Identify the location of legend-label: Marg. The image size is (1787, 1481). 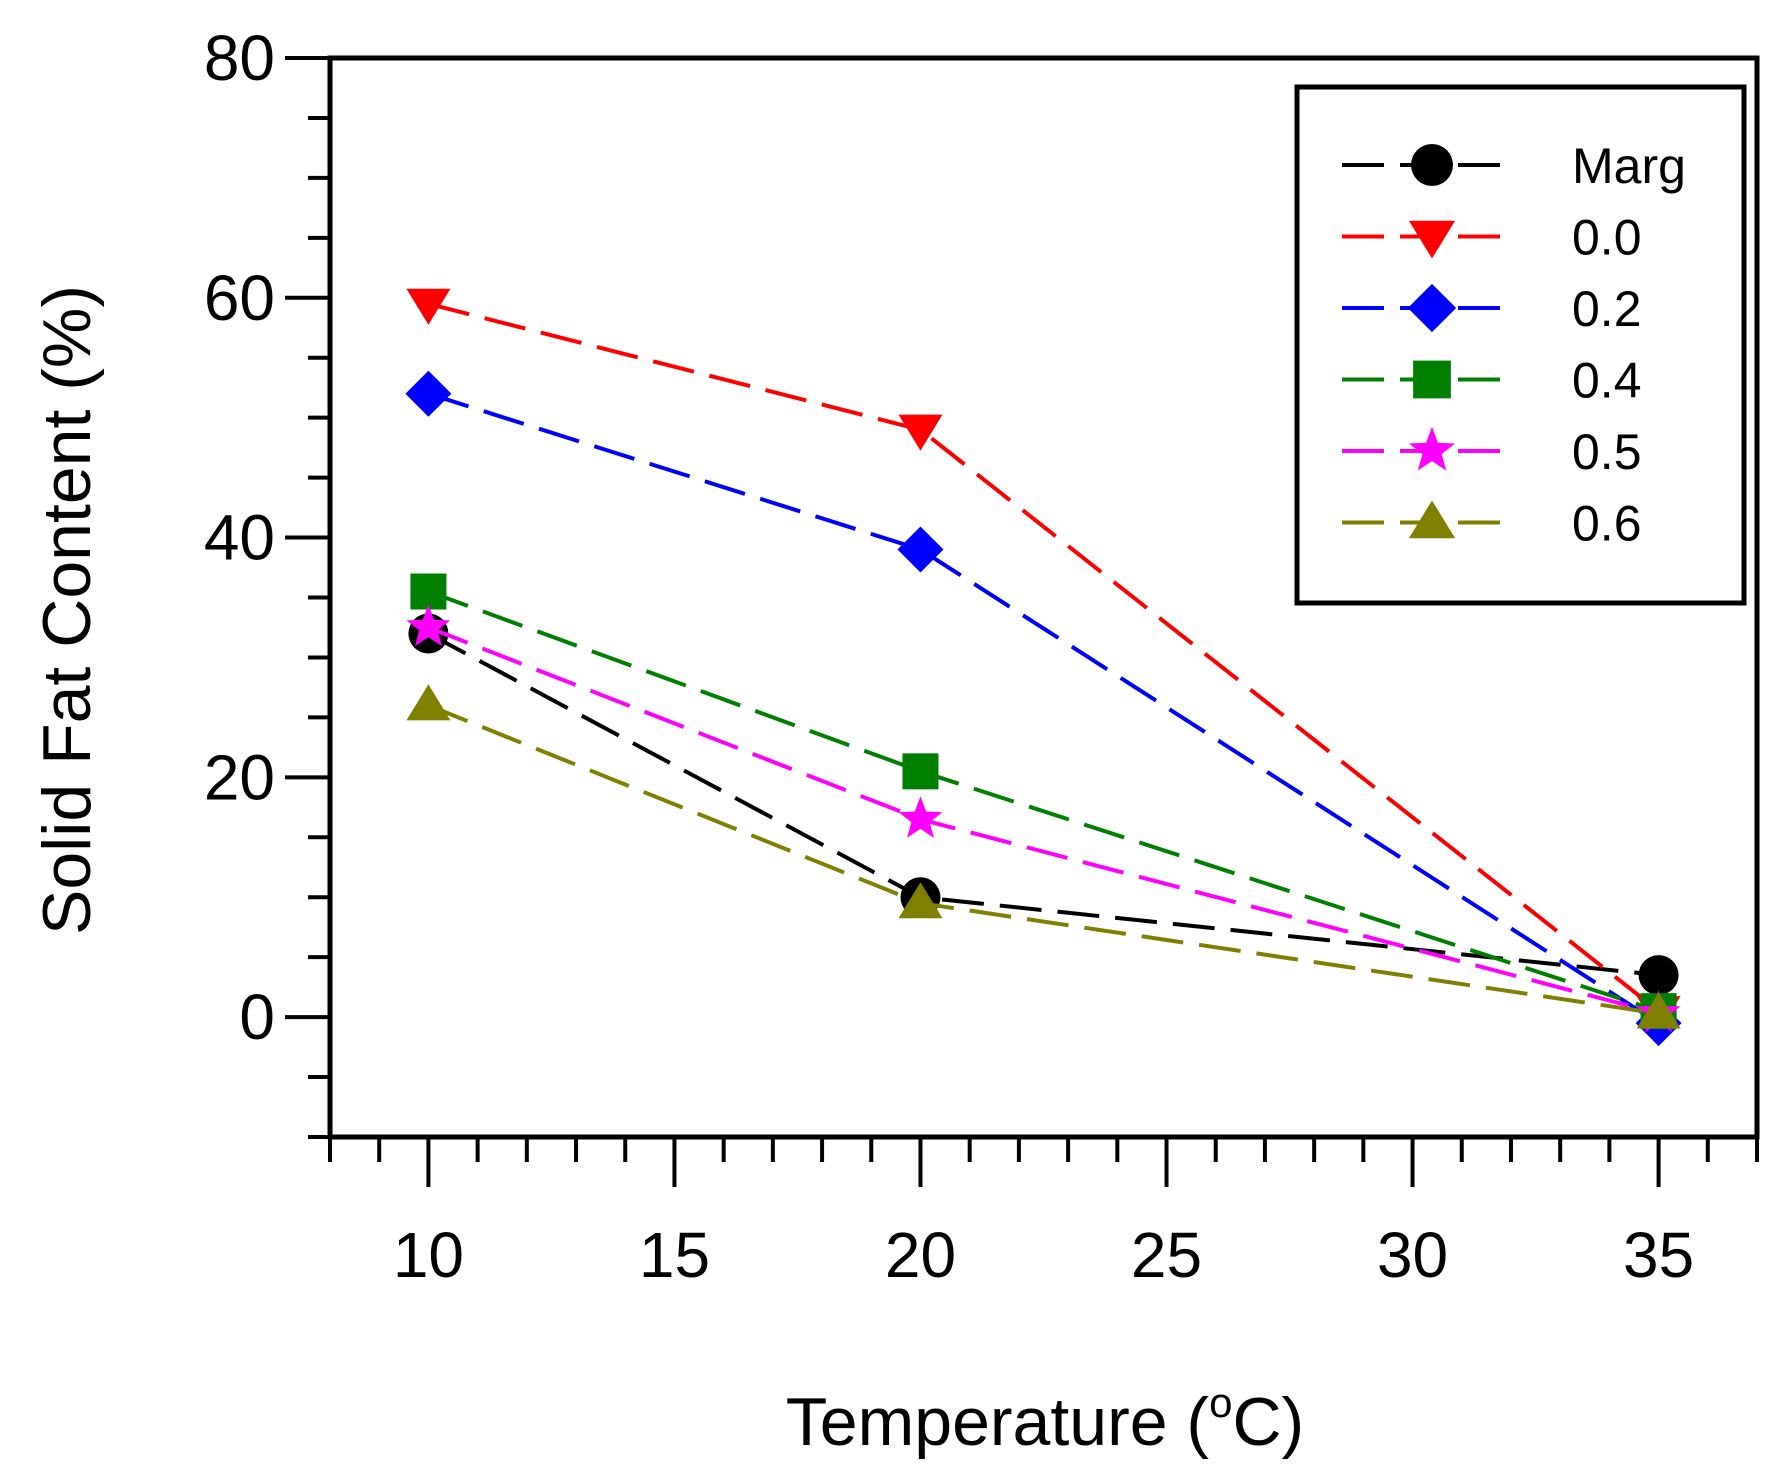
(1629, 166).